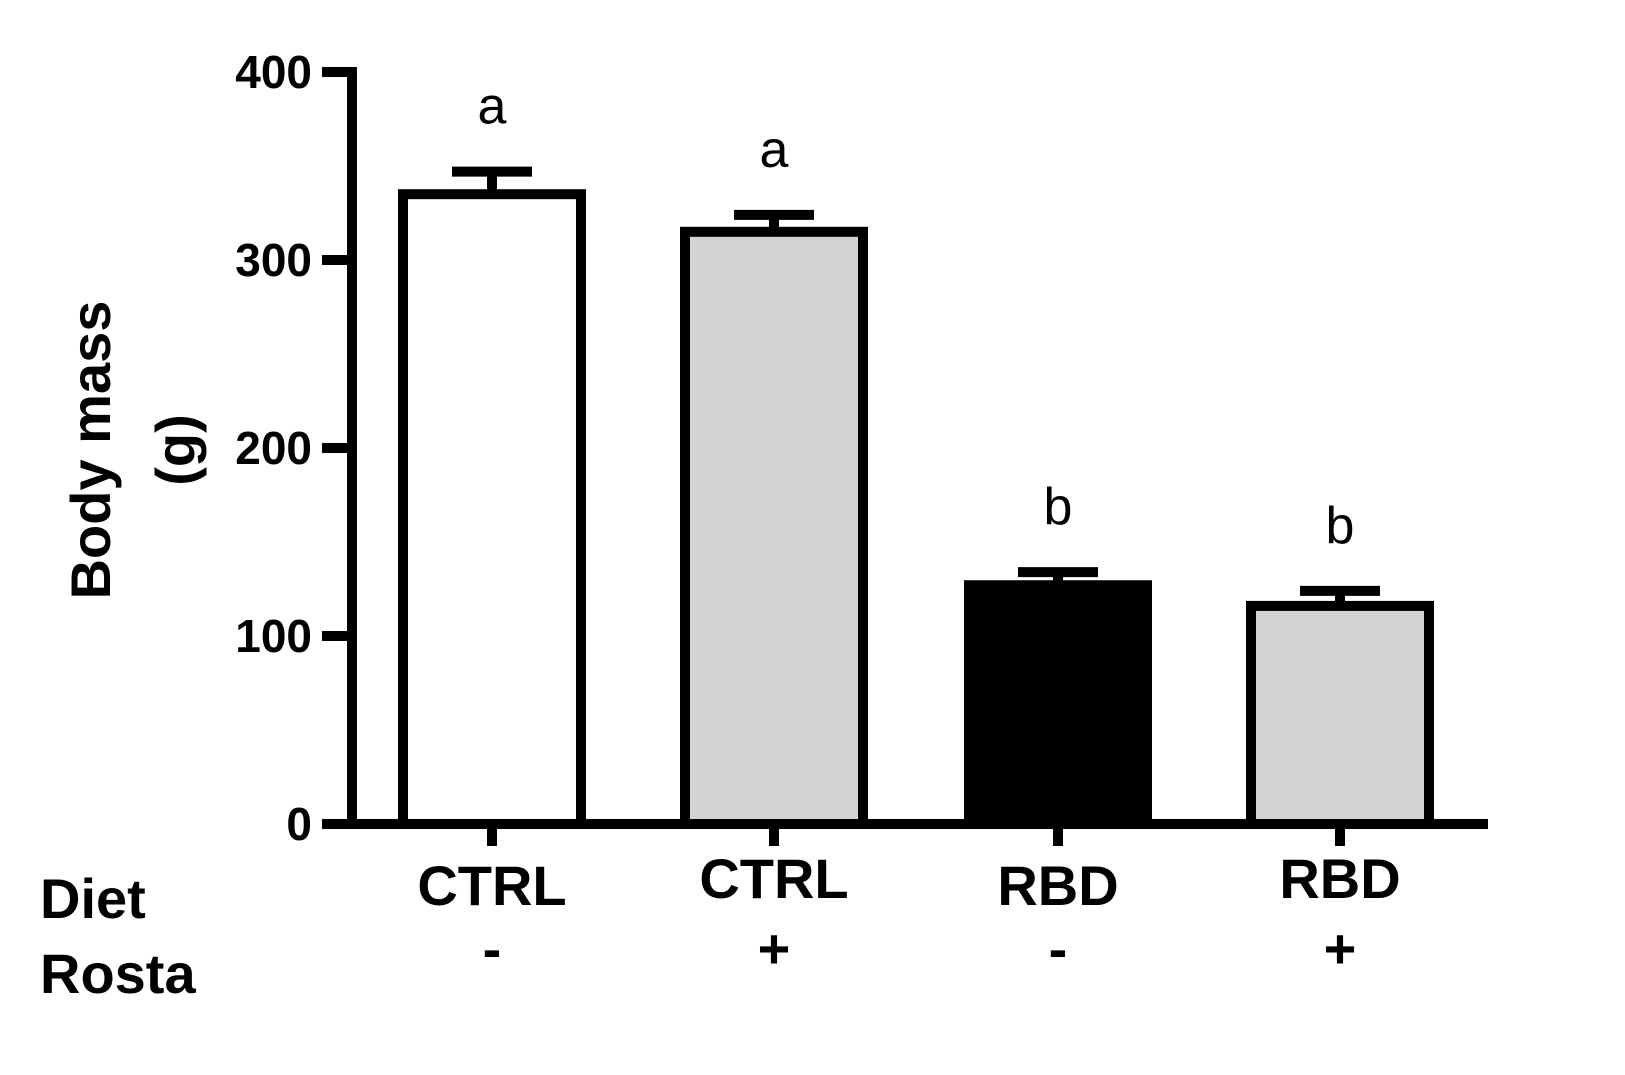 The height and width of the screenshot is (1075, 1625). Describe the element at coordinates (1339, 878) in the screenshot. I see `category-label-diet-4: RBD` at that location.